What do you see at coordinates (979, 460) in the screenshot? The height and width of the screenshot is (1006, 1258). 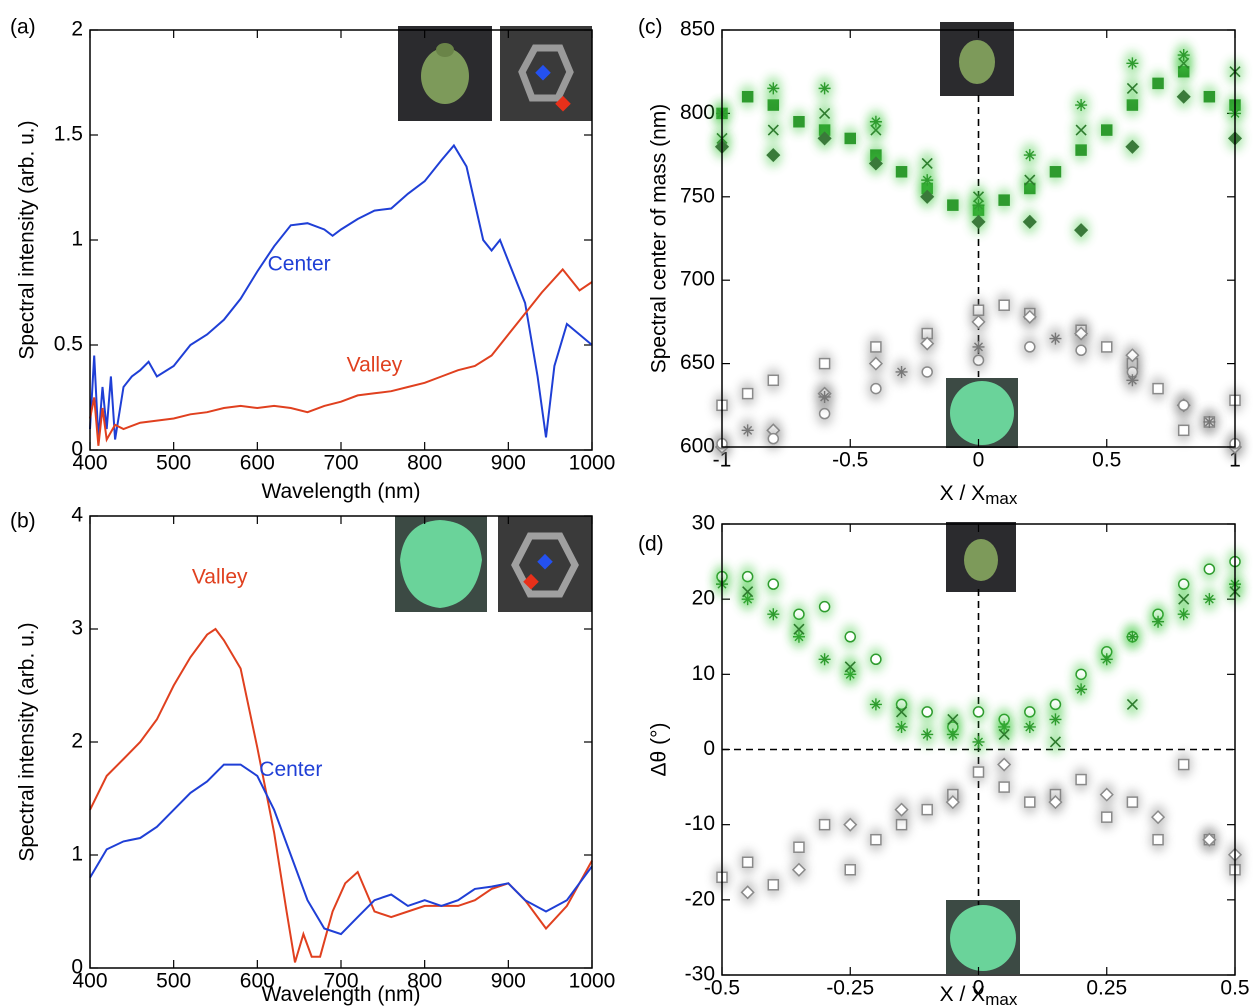 I see `x-tick-label: 0` at bounding box center [979, 460].